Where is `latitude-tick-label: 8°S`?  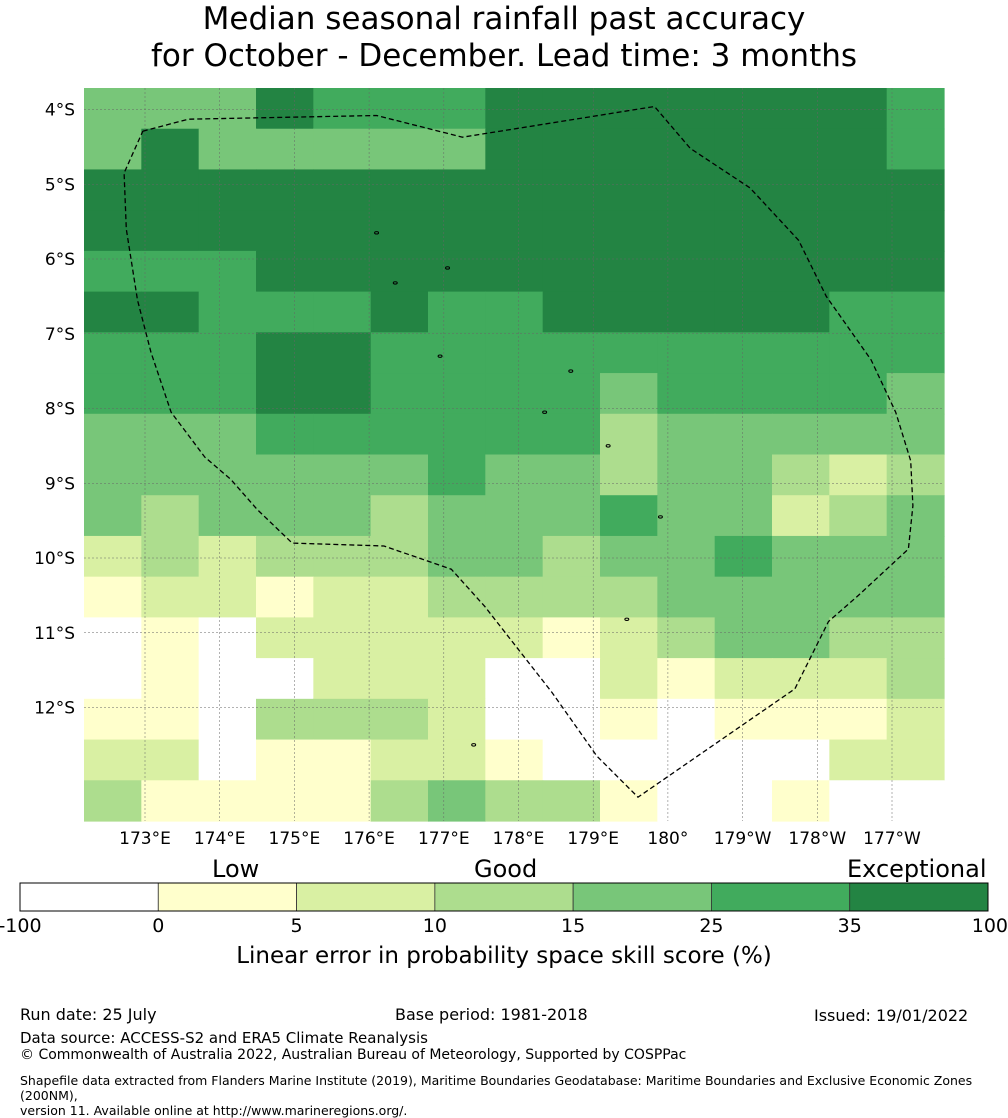
latitude-tick-label: 8°S is located at coordinates (60, 410).